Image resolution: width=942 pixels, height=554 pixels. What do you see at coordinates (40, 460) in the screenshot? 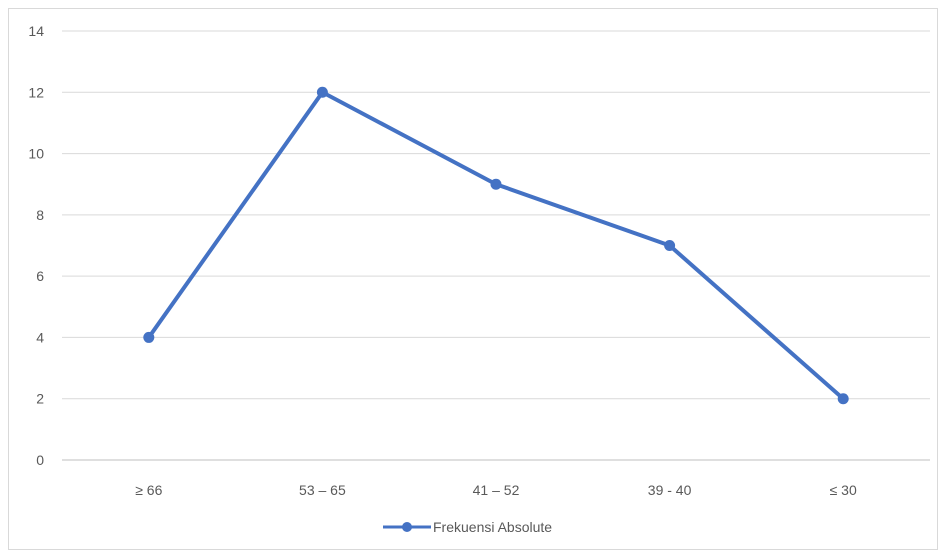
I see `y-tick-label: 0` at bounding box center [40, 460].